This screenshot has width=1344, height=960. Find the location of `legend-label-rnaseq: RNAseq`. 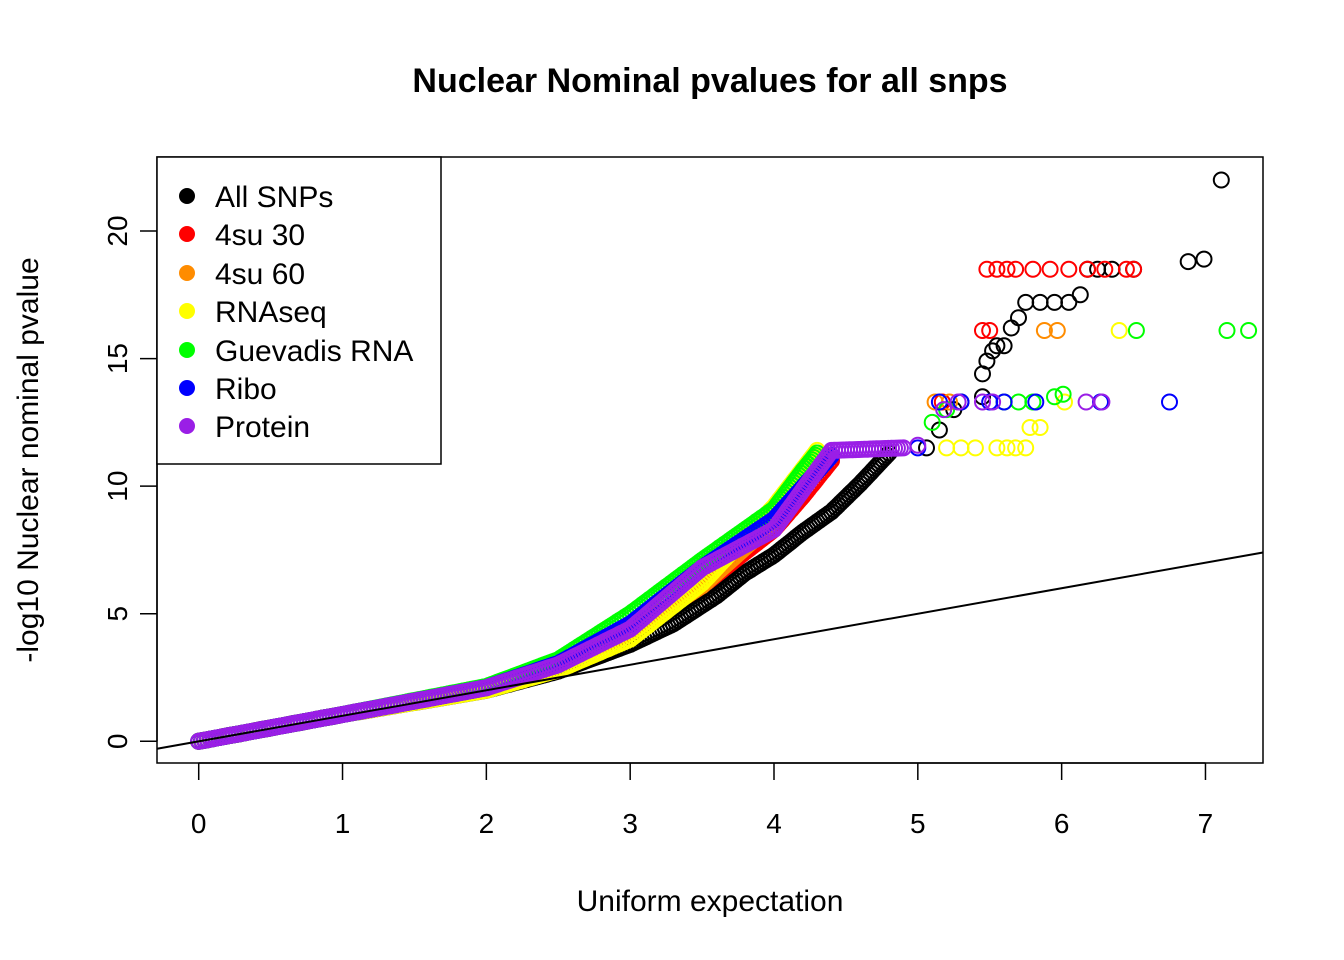

legend-label-rnaseq: RNAseq is located at coordinates (271, 312).